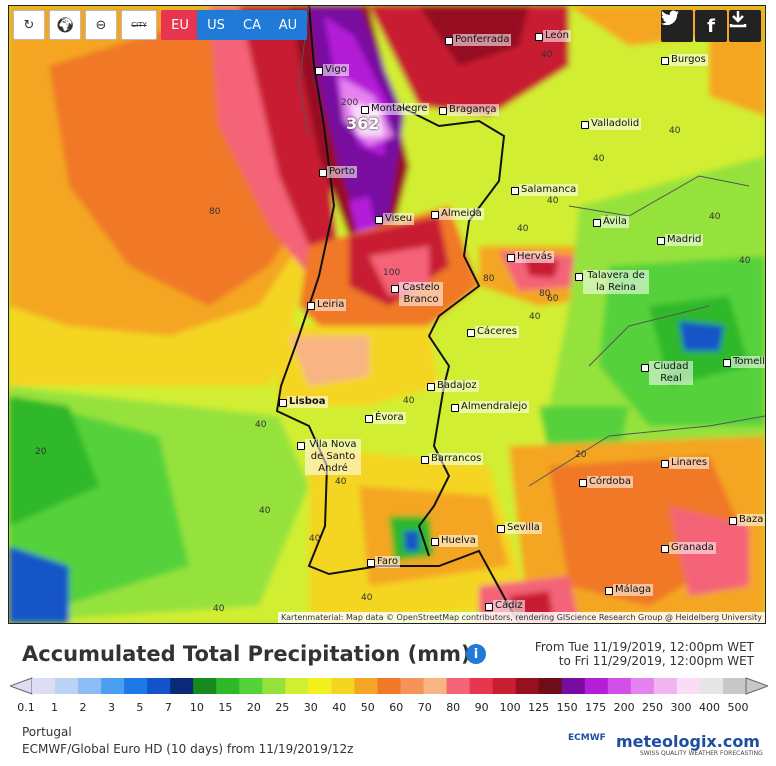  I want to click on refresh-button: ↻, so click(29, 25).